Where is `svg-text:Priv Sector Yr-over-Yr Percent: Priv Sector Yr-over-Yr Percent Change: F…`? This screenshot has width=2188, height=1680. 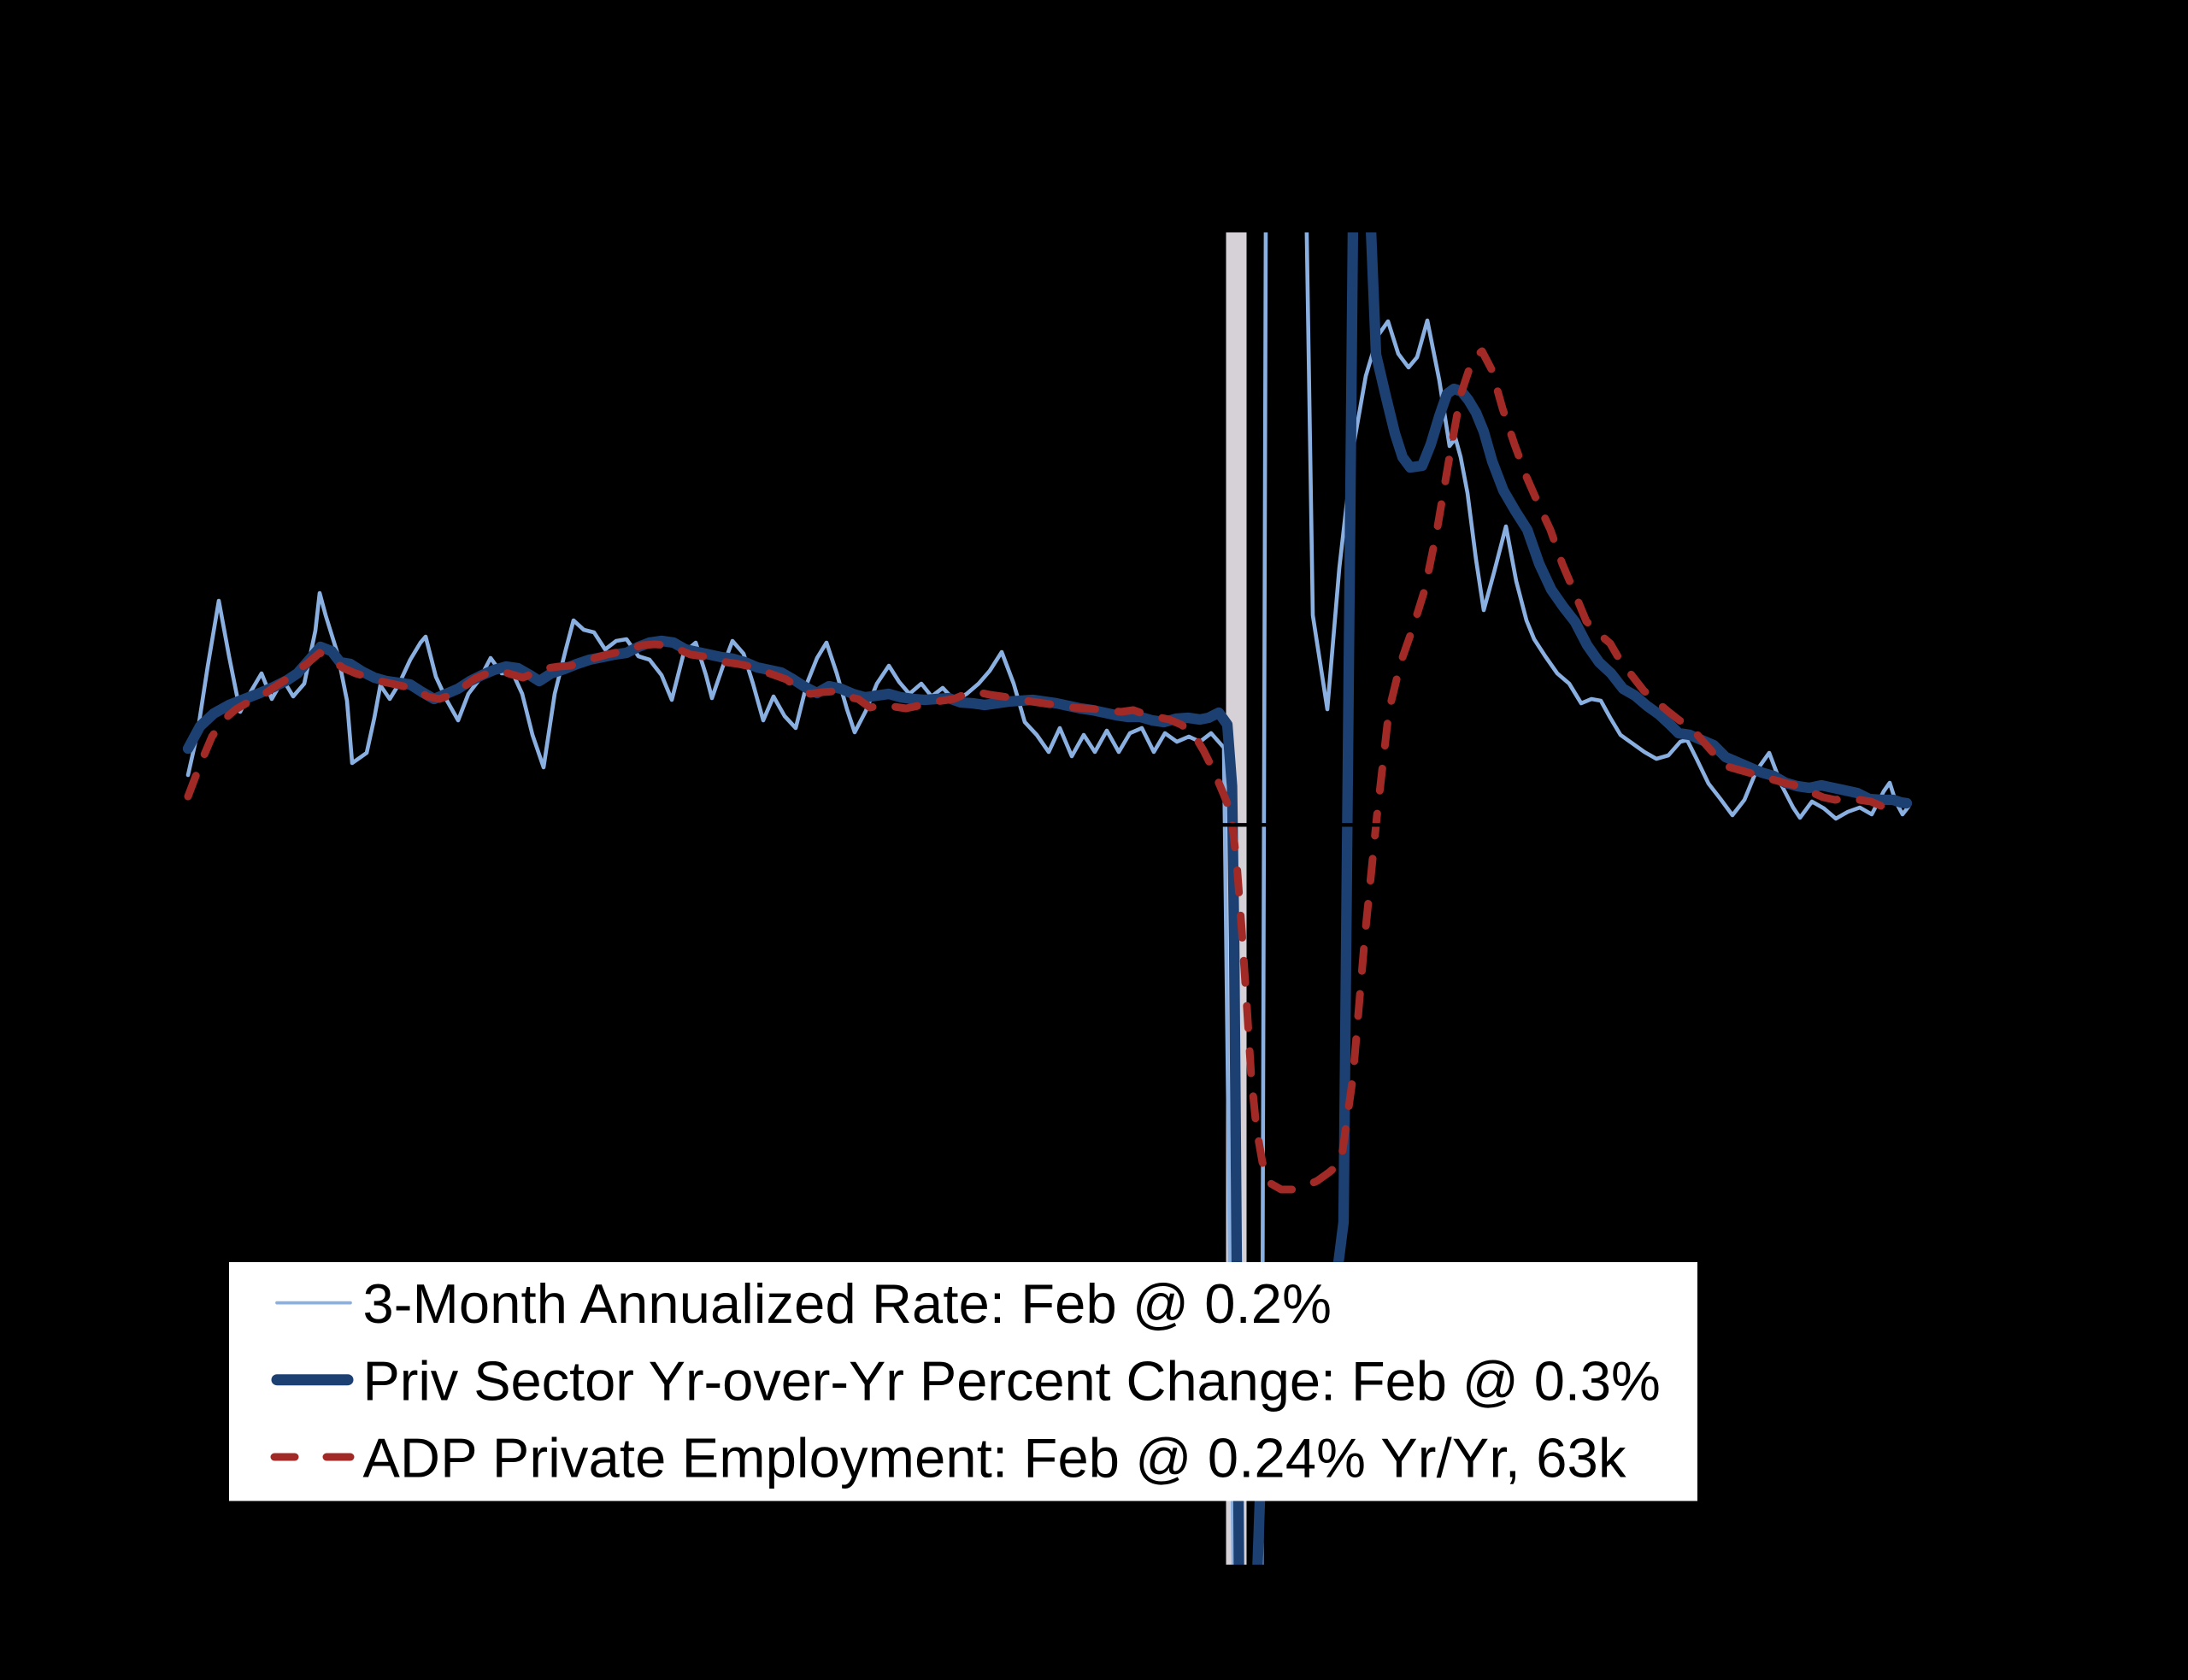 svg-text:Priv Sector Yr-over-Yr Percent: Priv Sector Yr-over-Yr Percent Change: F… is located at coordinates (1012, 1380).